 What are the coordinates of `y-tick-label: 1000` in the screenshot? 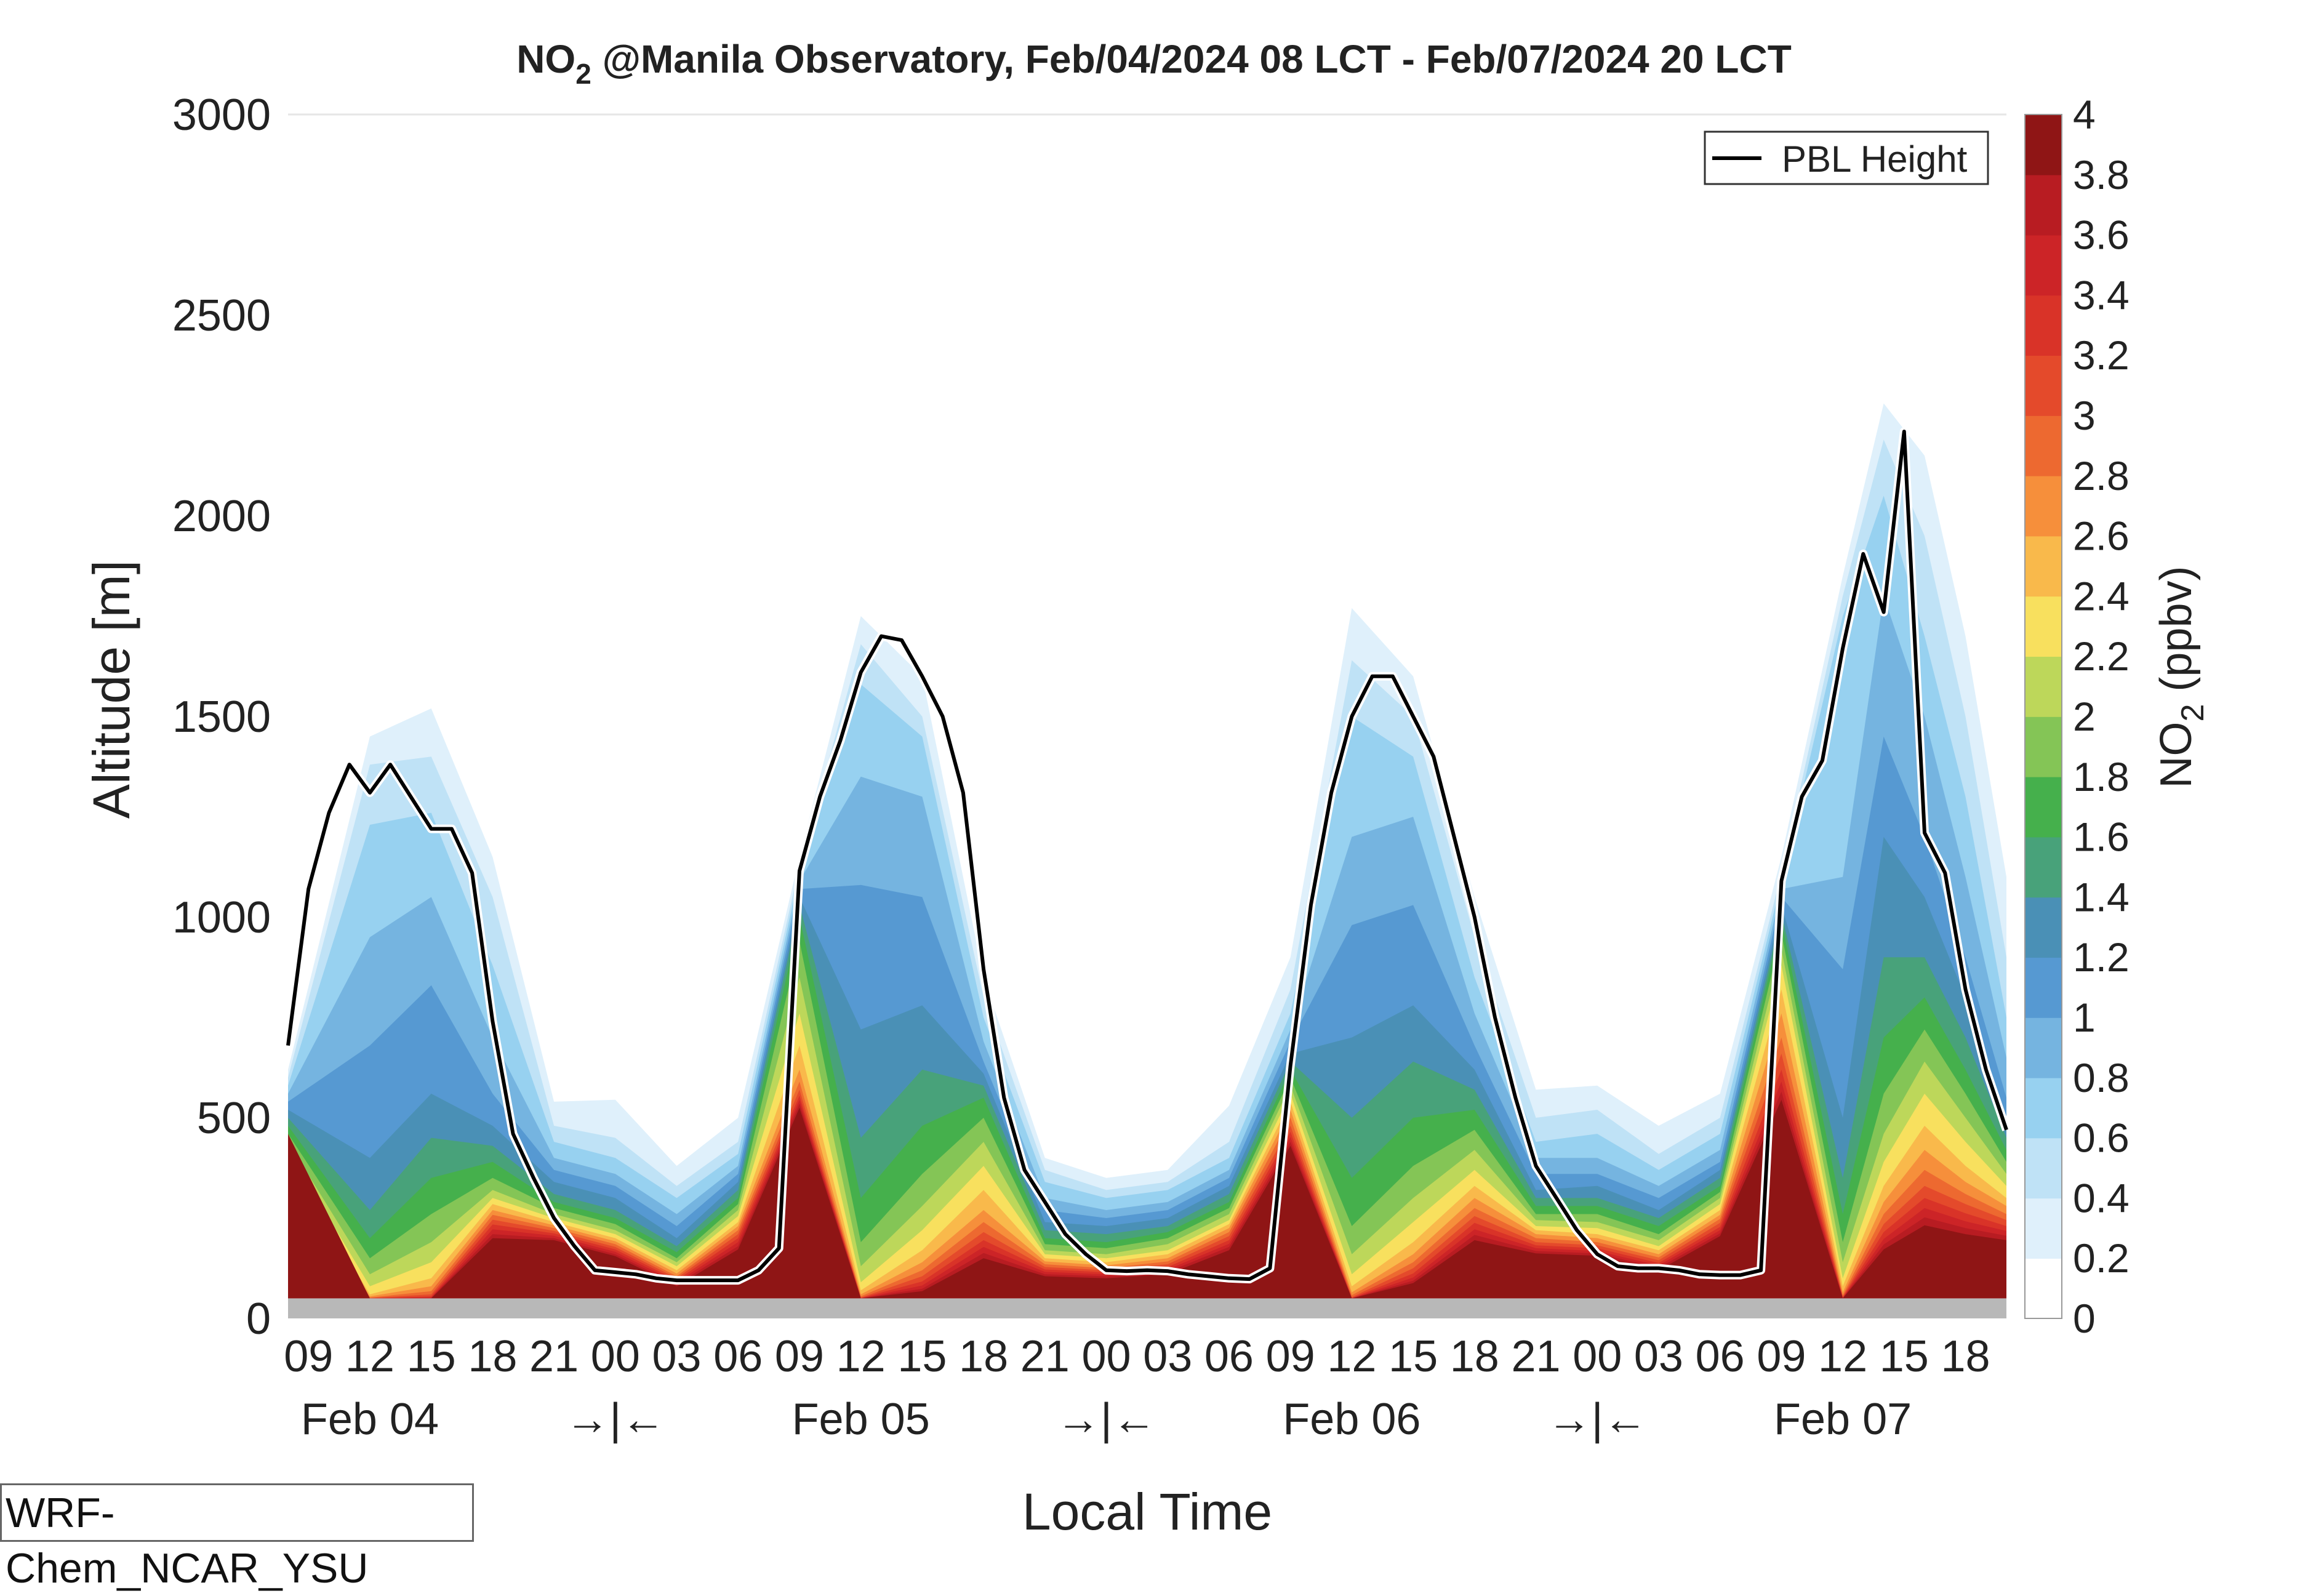 It's located at (222, 917).